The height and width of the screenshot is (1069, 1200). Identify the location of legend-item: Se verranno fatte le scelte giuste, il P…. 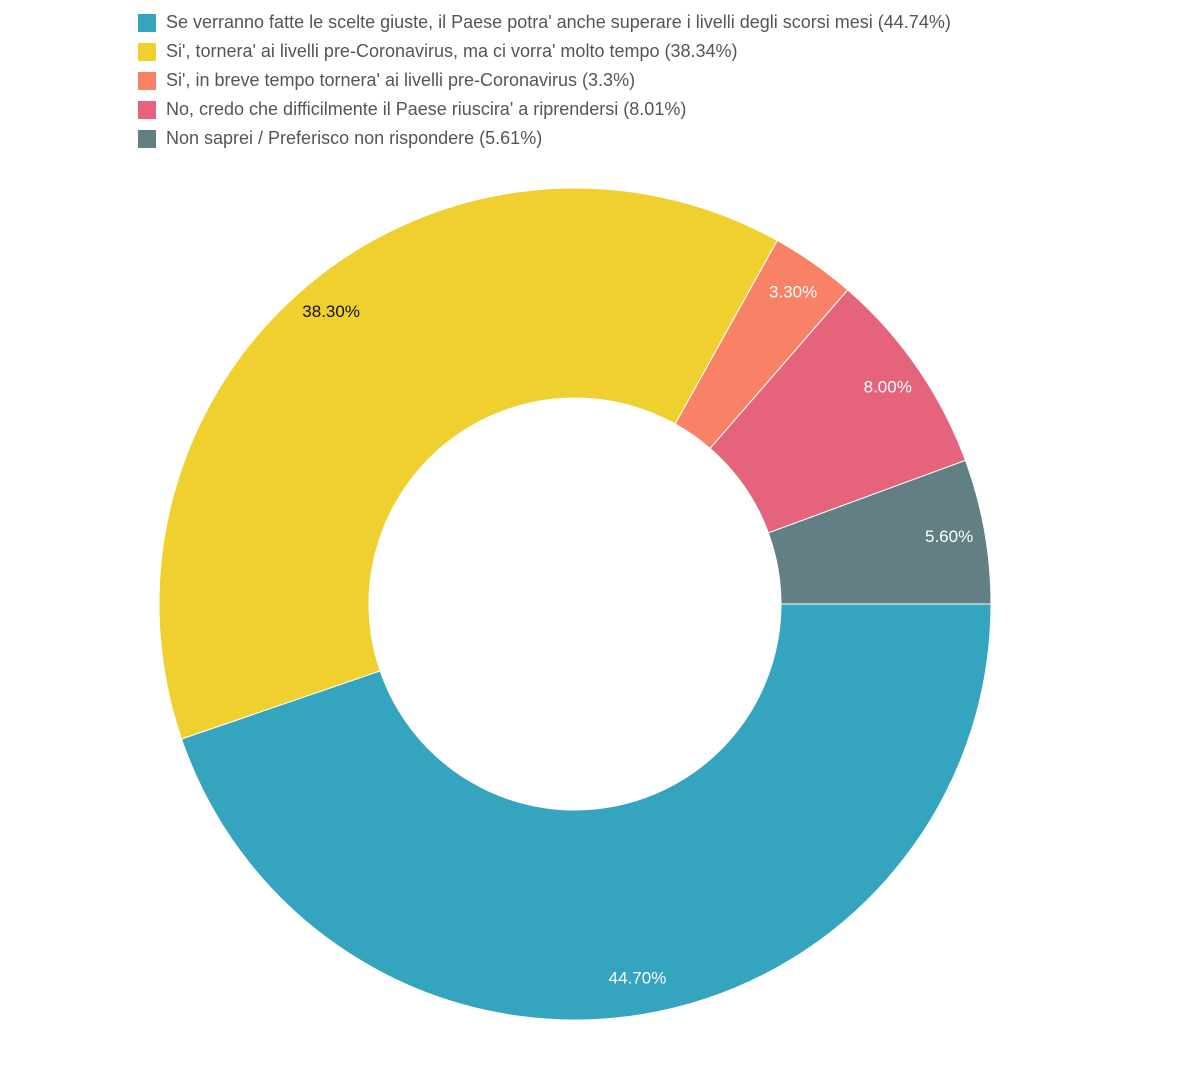
(544, 22).